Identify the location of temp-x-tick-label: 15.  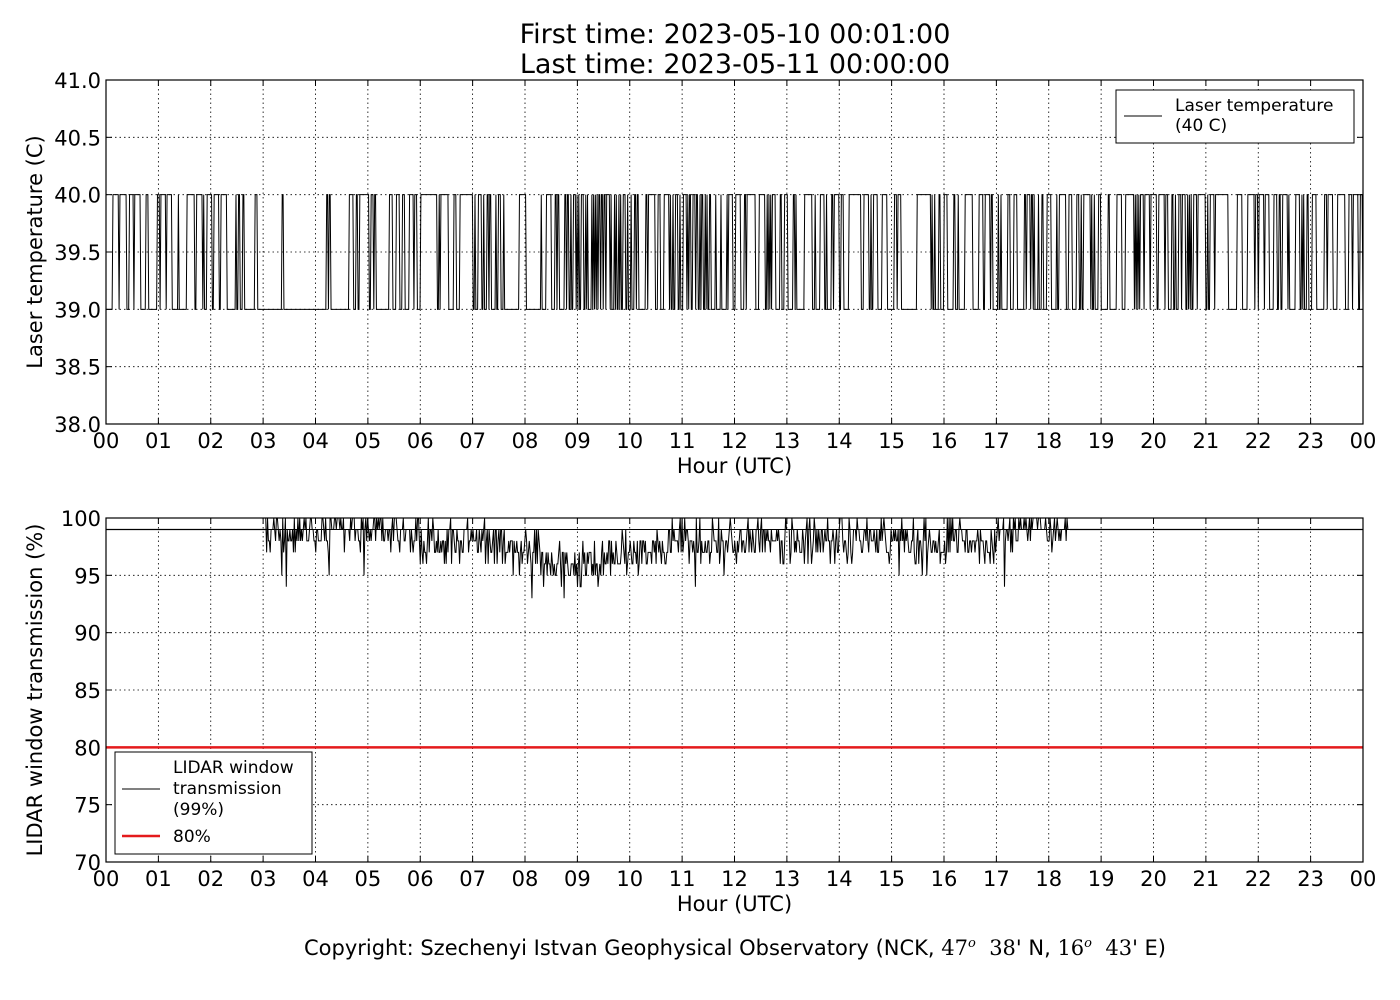
(891, 441).